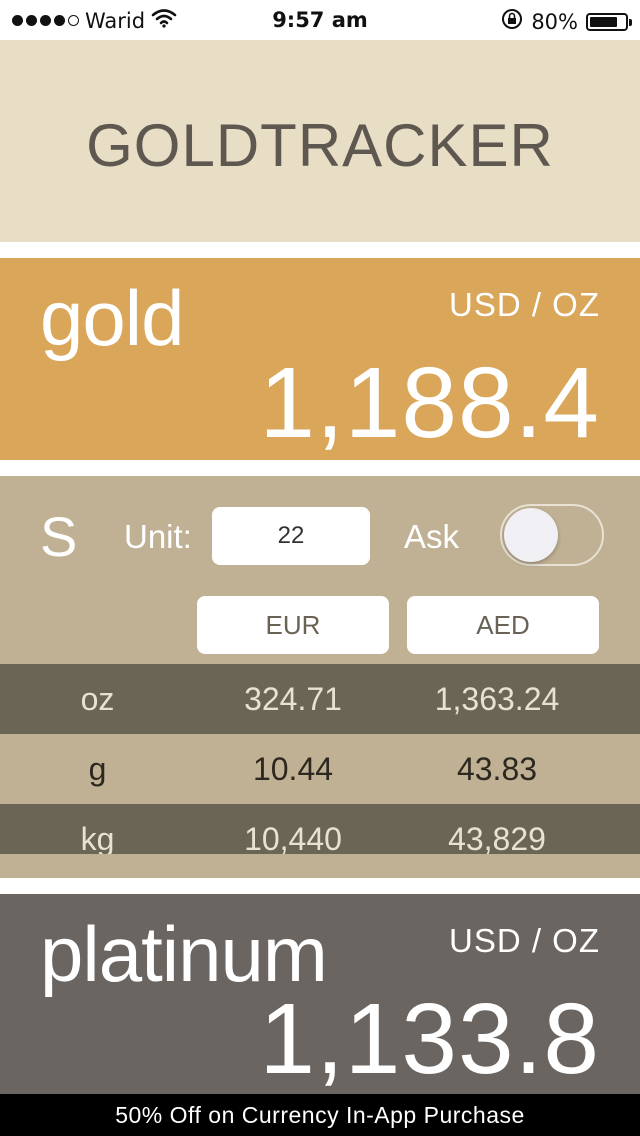  Describe the element at coordinates (97, 837) in the screenshot. I see `row-unit: kg` at that location.